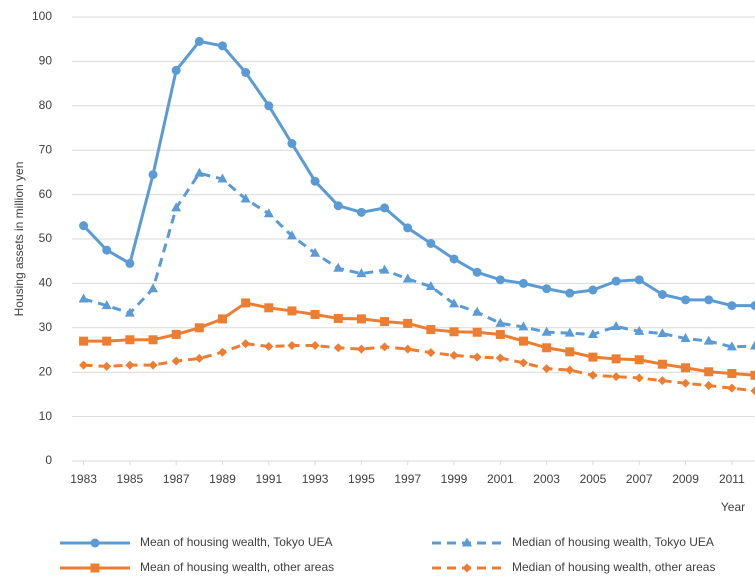 Image resolution: width=755 pixels, height=581 pixels. What do you see at coordinates (83, 479) in the screenshot?
I see `x-tick-label: 1983` at bounding box center [83, 479].